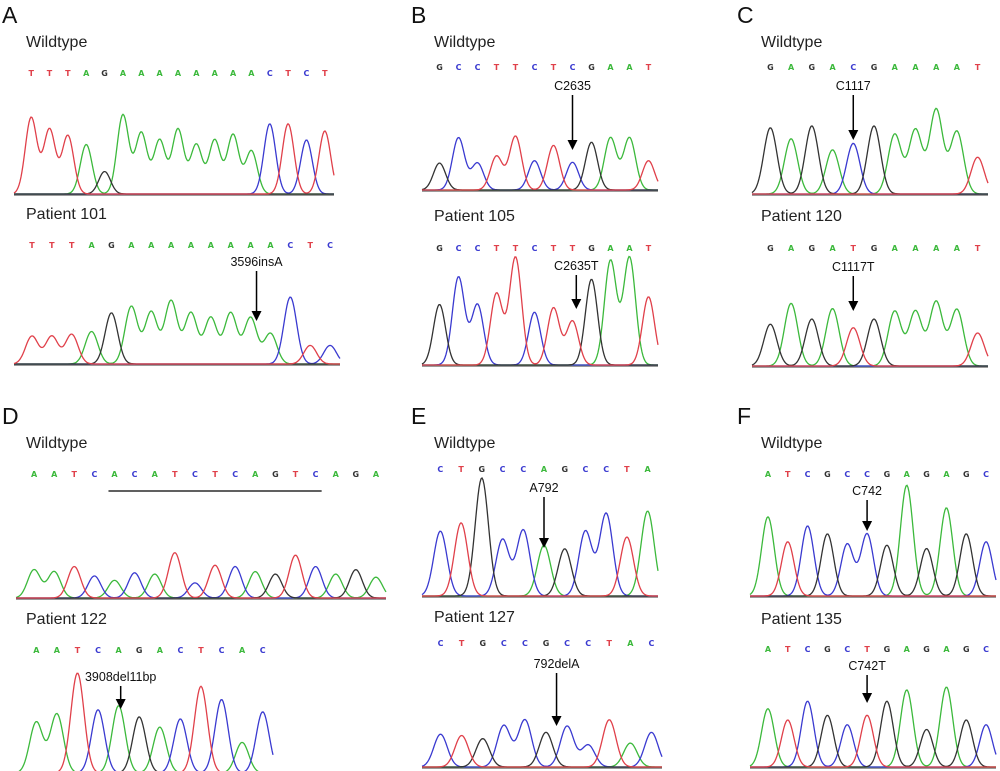 This screenshot has width=1000, height=771. Describe the element at coordinates (576, 266) in the screenshot. I see `mutation-label: C2635T` at that location.